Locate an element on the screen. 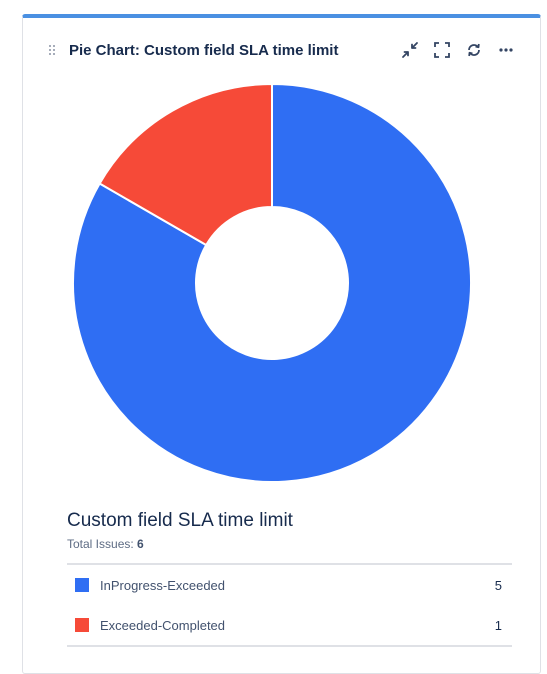  legend-row: InProgress-Exceeded 5 is located at coordinates (289, 585).